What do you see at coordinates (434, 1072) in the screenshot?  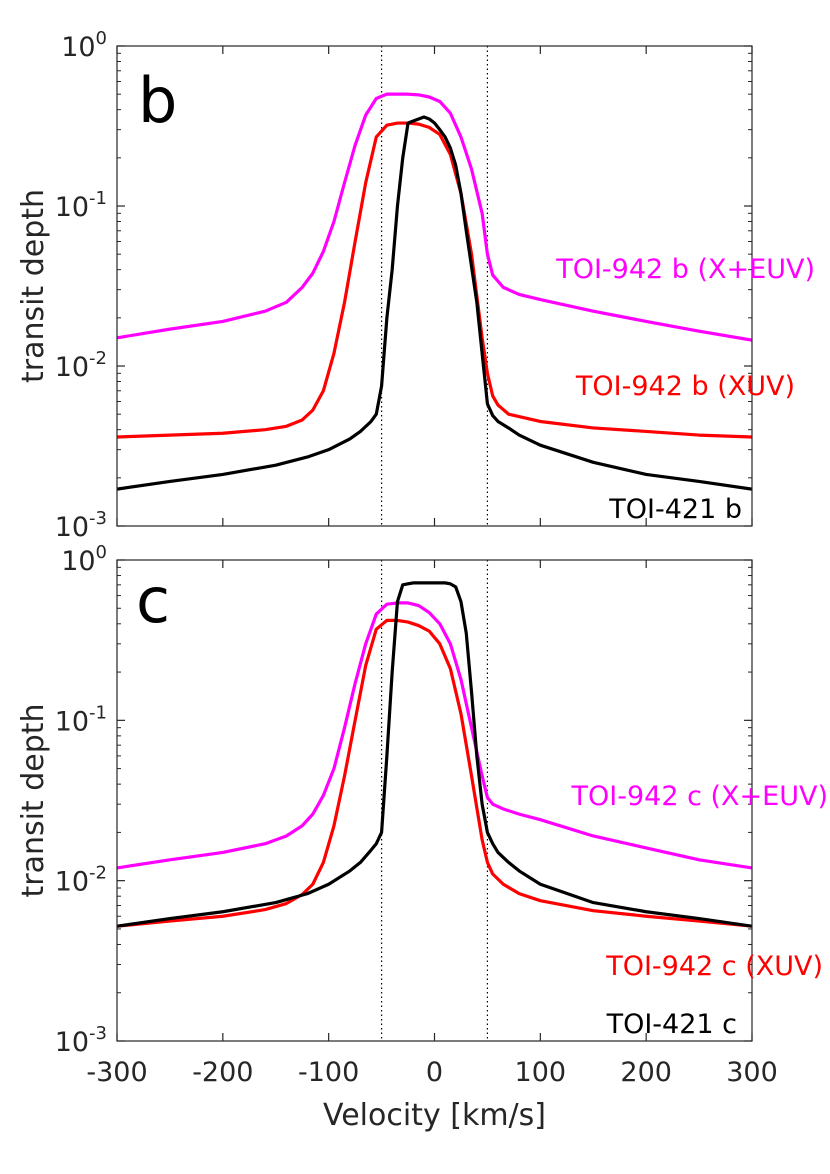 I see `xtick-label: 0` at bounding box center [434, 1072].